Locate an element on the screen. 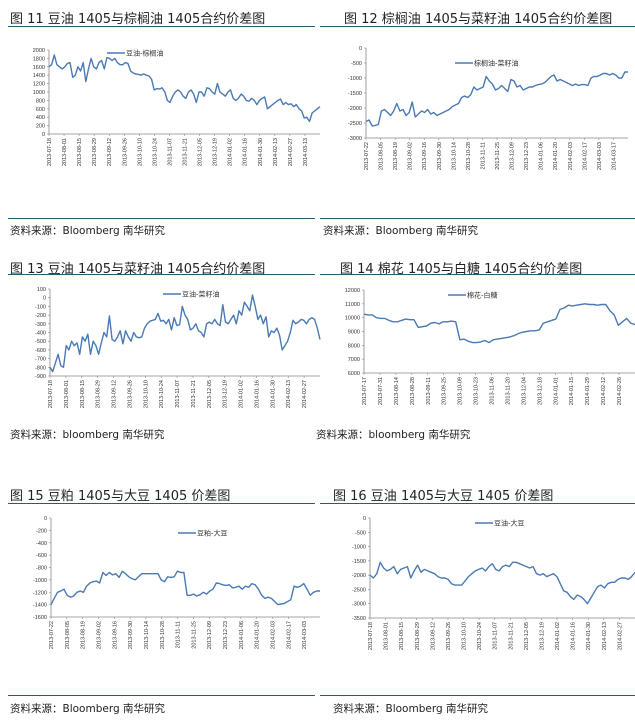  x-tick-label: 2014-02-26 is located at coordinates (620, 391).